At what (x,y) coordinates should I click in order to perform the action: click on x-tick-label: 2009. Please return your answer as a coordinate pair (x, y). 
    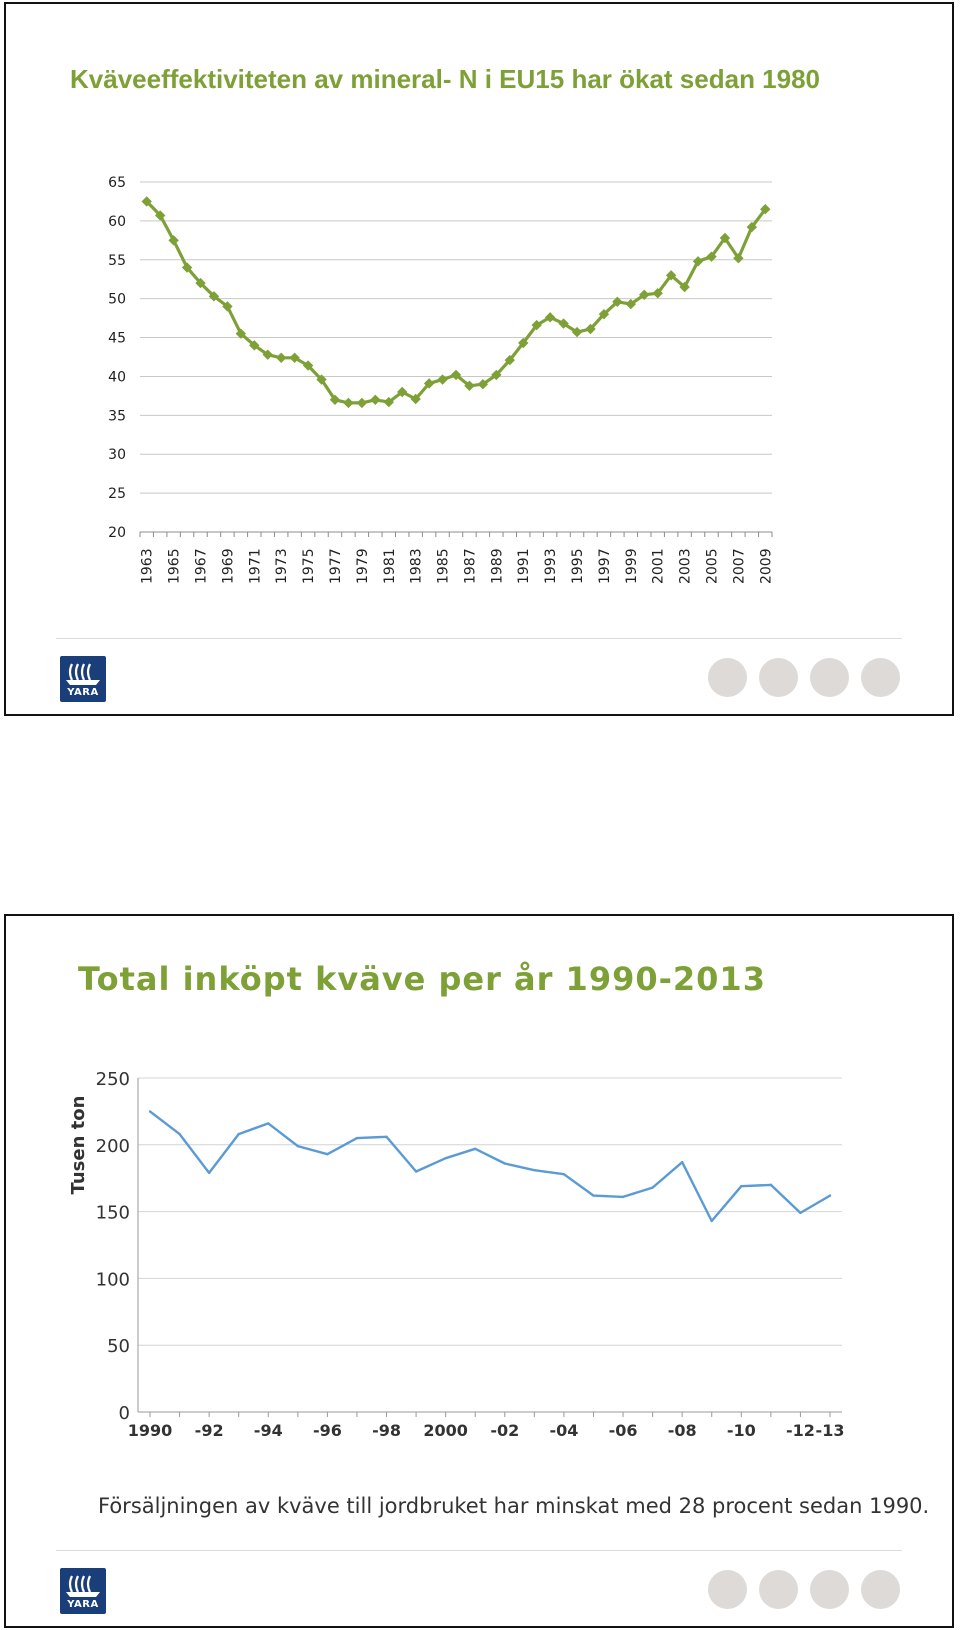
    Looking at the image, I should click on (766, 566).